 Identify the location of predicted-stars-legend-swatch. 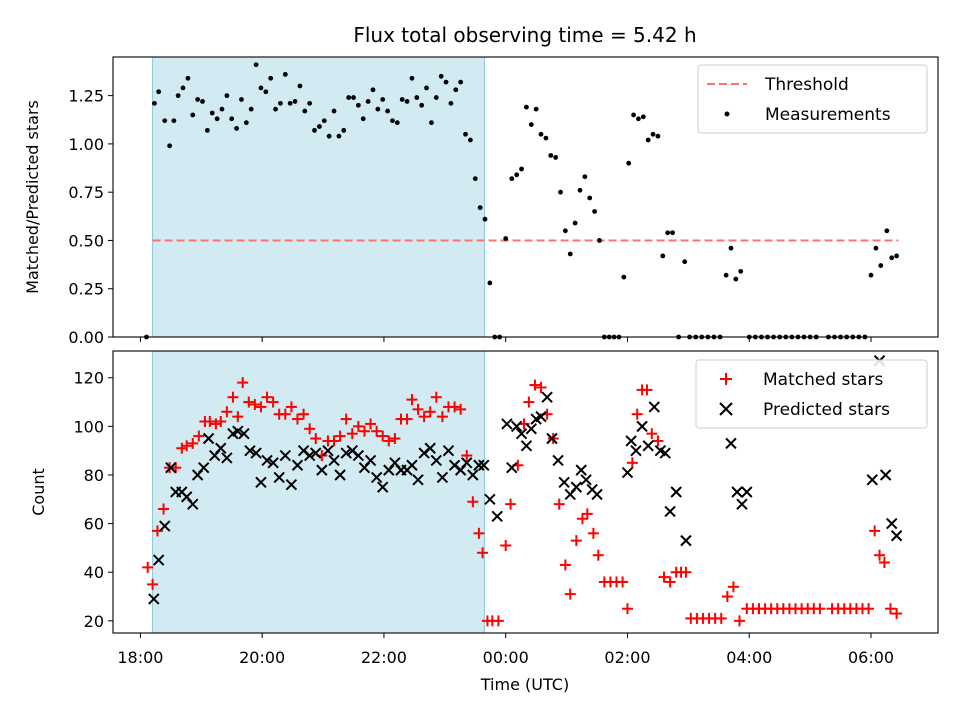
(726, 409).